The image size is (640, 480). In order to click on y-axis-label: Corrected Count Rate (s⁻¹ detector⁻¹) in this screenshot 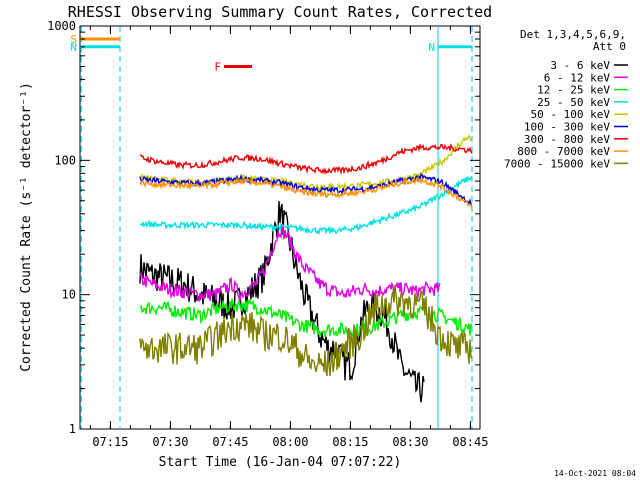, I will do `click(26, 227)`.